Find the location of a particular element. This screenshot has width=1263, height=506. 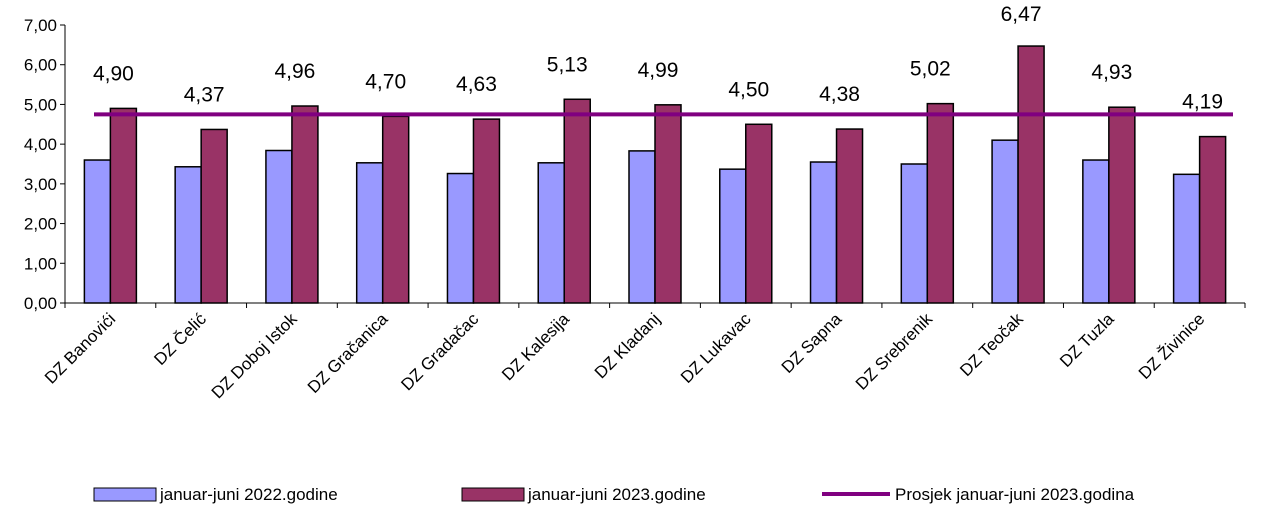

x-tick-label: DZ Čelić is located at coordinates (180, 339).